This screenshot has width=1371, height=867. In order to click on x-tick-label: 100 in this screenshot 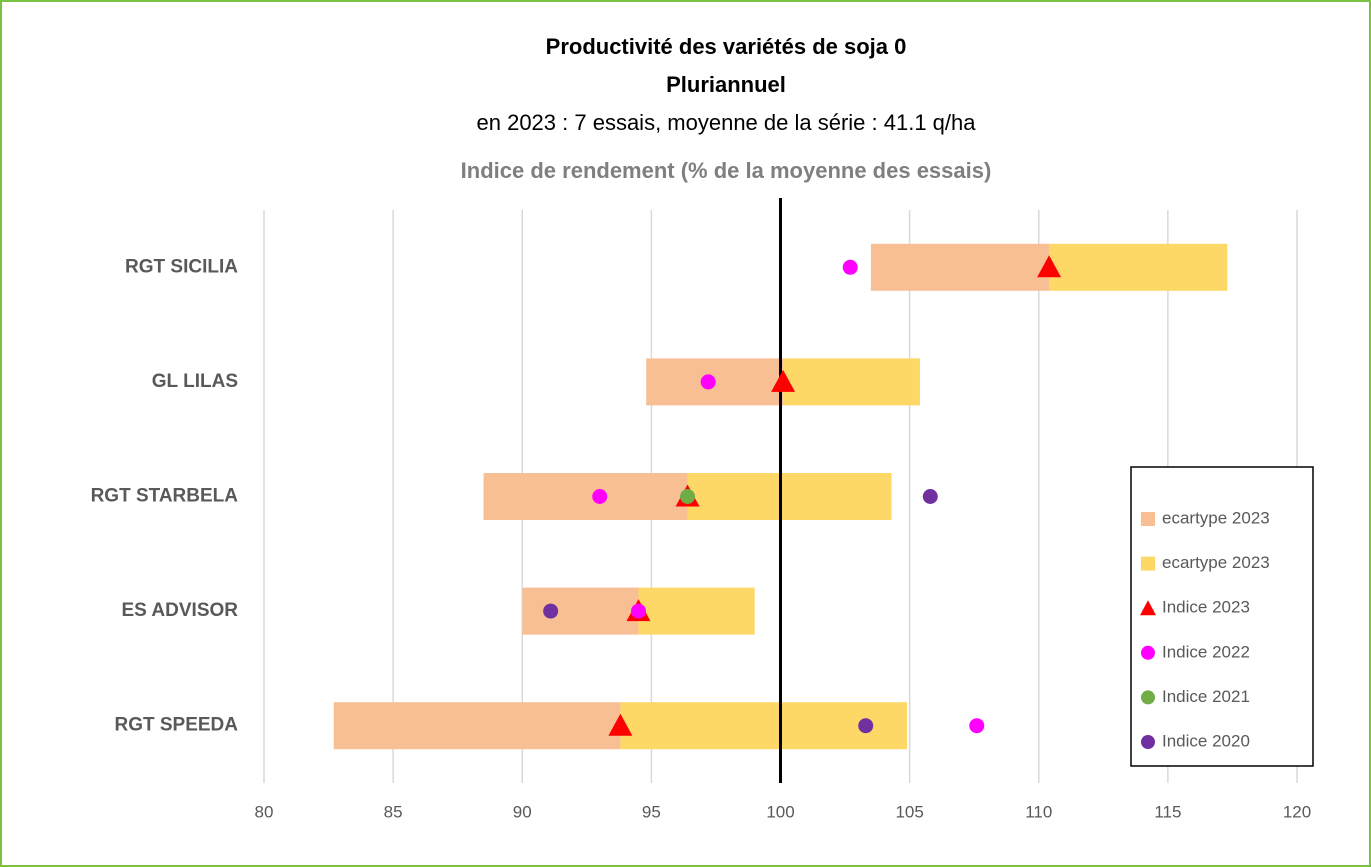, I will do `click(780, 811)`.